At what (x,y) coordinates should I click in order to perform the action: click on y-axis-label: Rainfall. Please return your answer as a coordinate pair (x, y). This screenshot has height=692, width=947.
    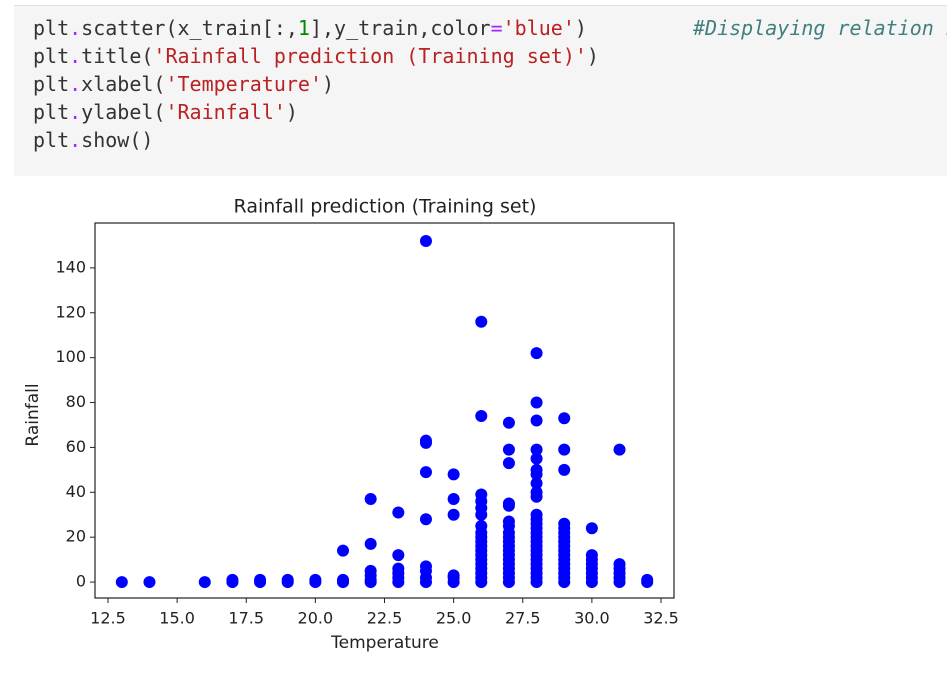
    Looking at the image, I should click on (33, 414).